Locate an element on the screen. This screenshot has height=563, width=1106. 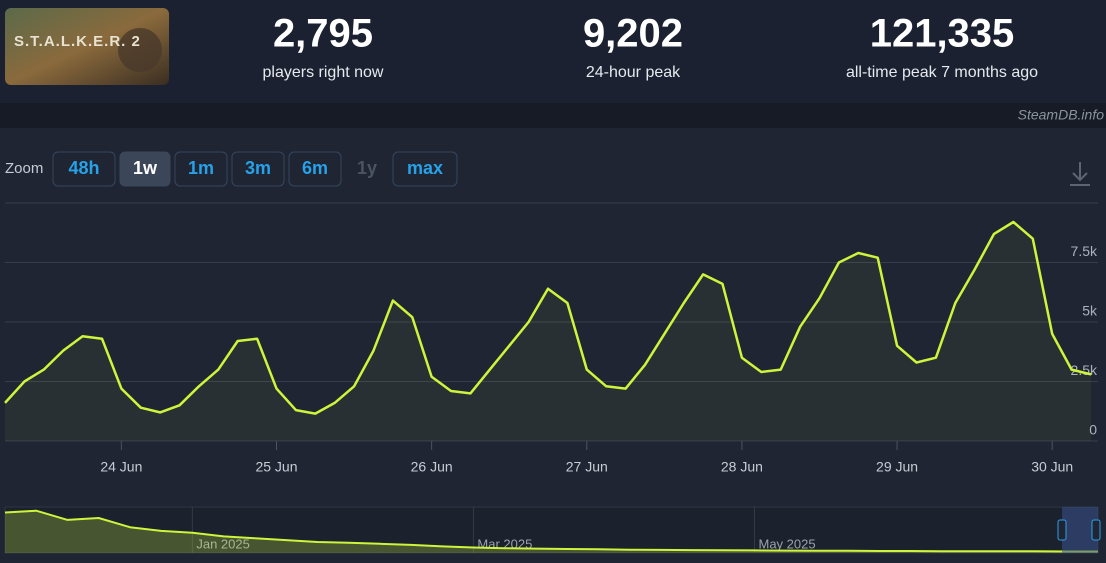
nav-tick-label: May 2025 is located at coordinates (786, 543).